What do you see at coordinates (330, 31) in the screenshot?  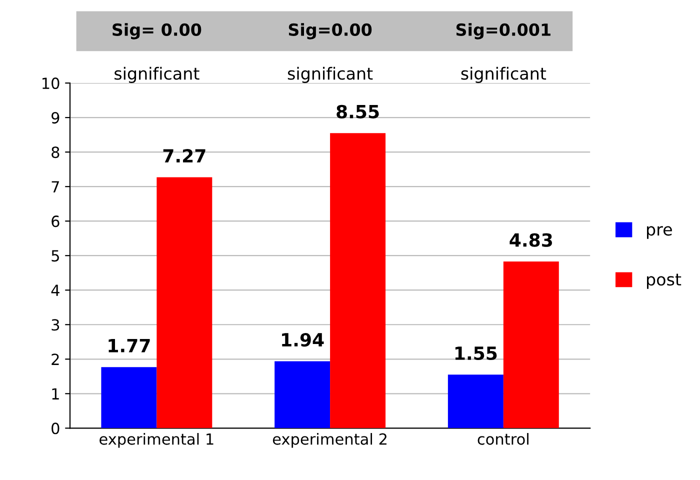 I see `text: Sig=0.00` at bounding box center [330, 31].